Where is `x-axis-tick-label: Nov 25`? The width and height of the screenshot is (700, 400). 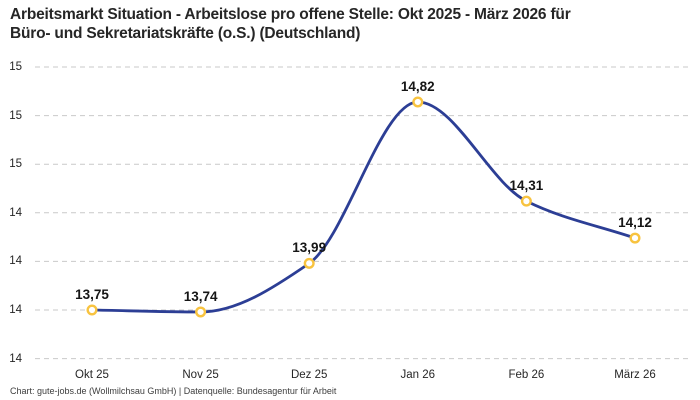 x-axis-tick-label: Nov 25 is located at coordinates (200, 375).